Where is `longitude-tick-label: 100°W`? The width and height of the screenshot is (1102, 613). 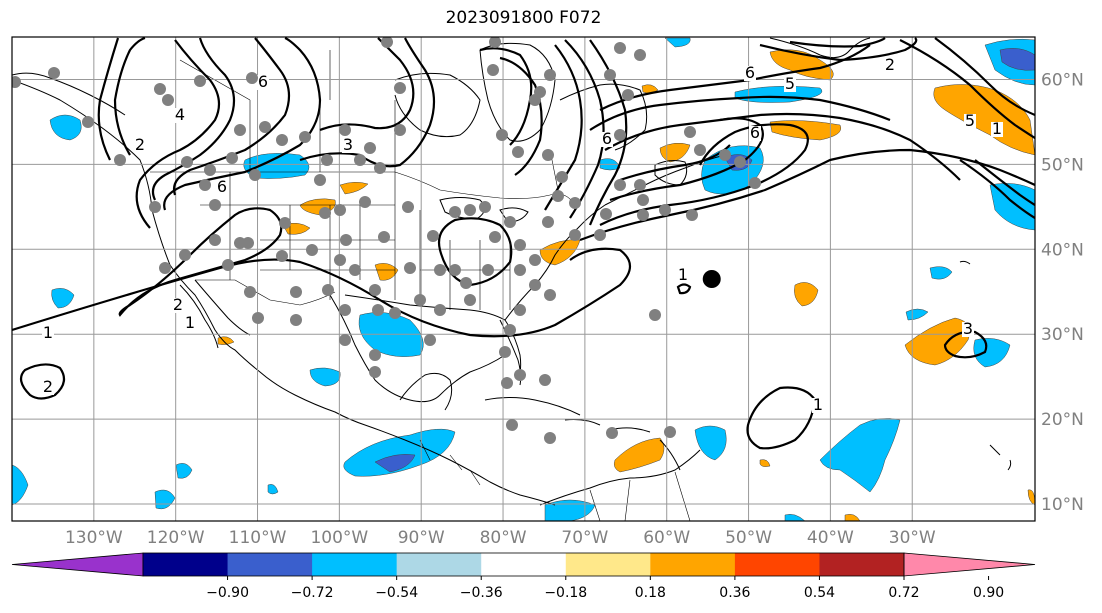 longitude-tick-label: 100°W is located at coordinates (339, 538).